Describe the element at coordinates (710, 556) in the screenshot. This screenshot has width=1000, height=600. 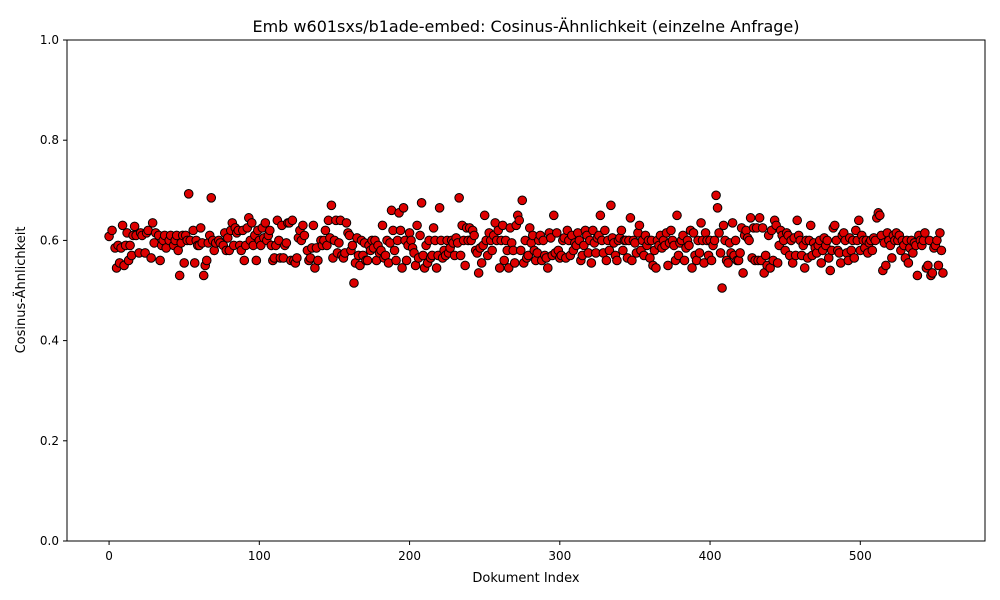
I see `x-tick-label: 400` at that location.